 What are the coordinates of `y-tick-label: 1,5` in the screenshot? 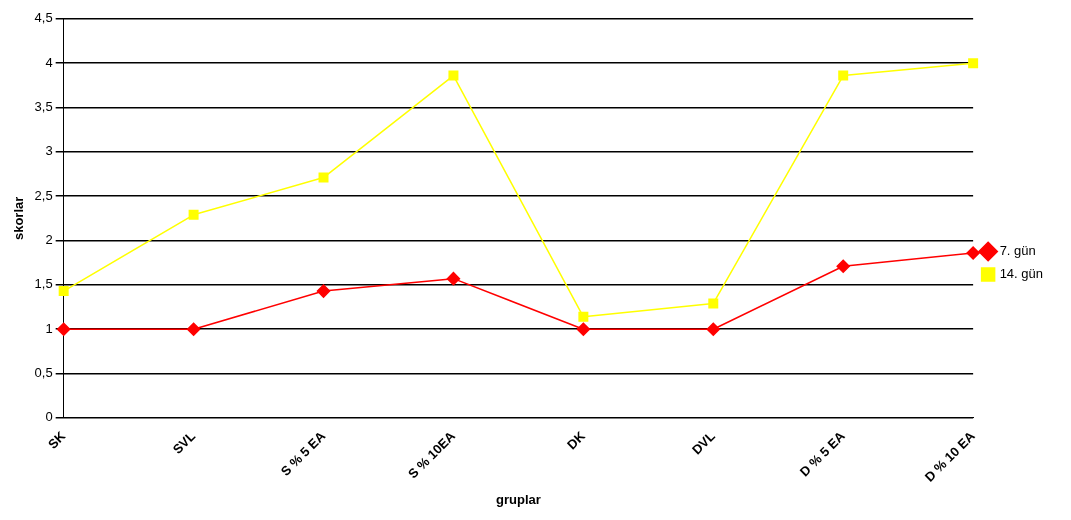 It's located at (43, 284).